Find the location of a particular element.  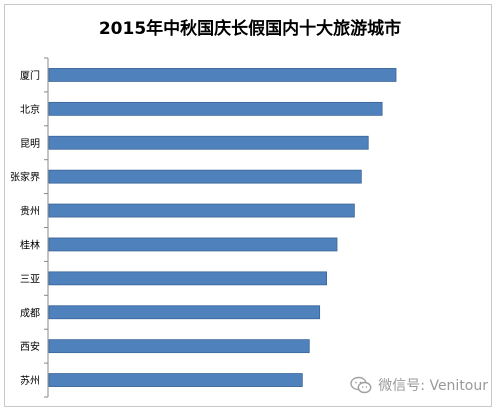

category-label-0: 厦门 is located at coordinates (30, 75).